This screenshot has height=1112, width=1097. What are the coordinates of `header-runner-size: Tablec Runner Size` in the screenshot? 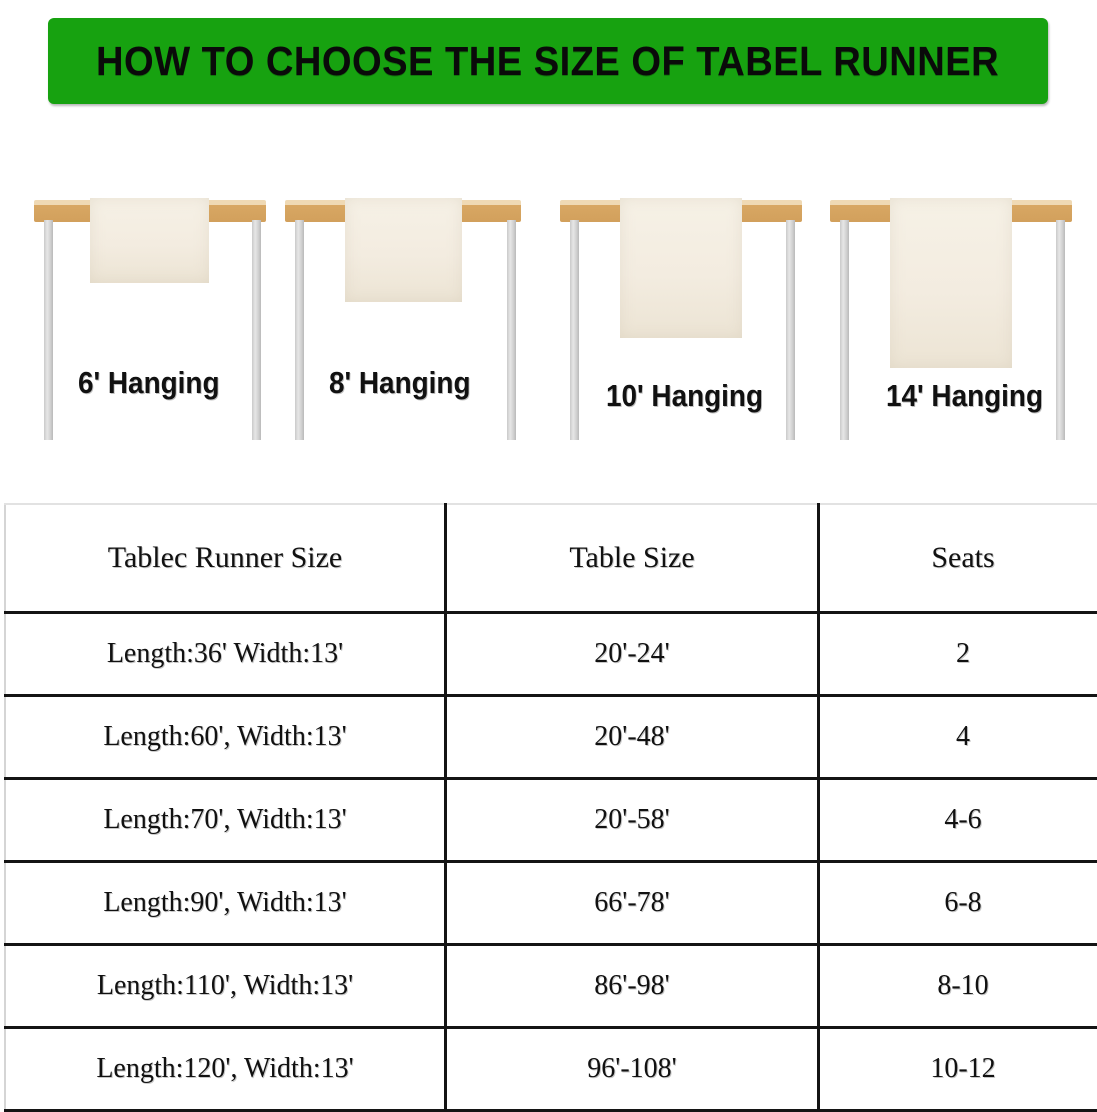 It's located at (225, 558).